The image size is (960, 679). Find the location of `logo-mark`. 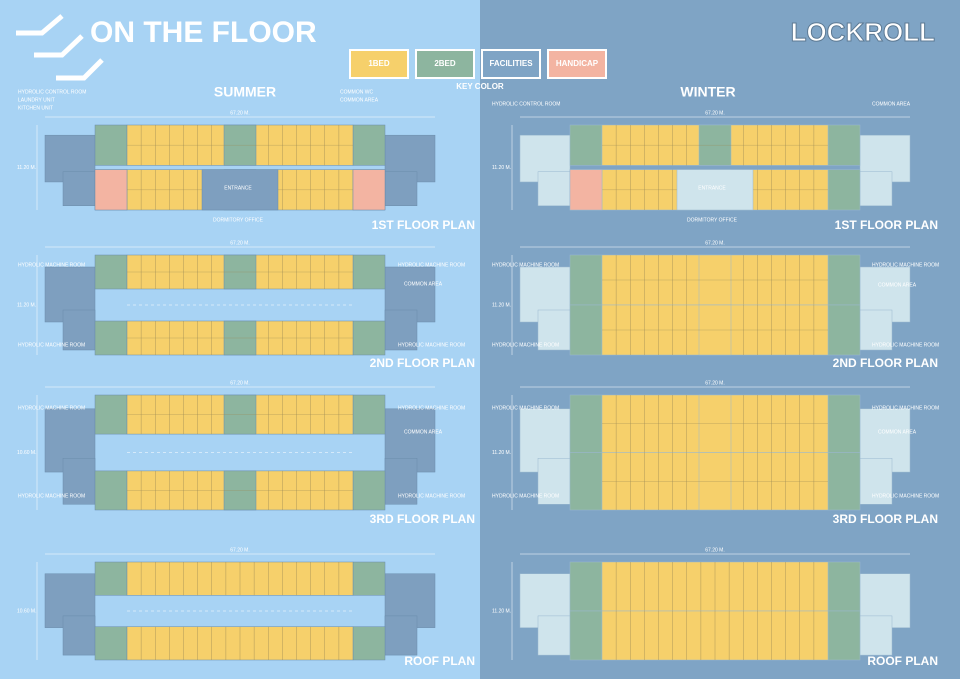

logo-mark is located at coordinates (60, 47).